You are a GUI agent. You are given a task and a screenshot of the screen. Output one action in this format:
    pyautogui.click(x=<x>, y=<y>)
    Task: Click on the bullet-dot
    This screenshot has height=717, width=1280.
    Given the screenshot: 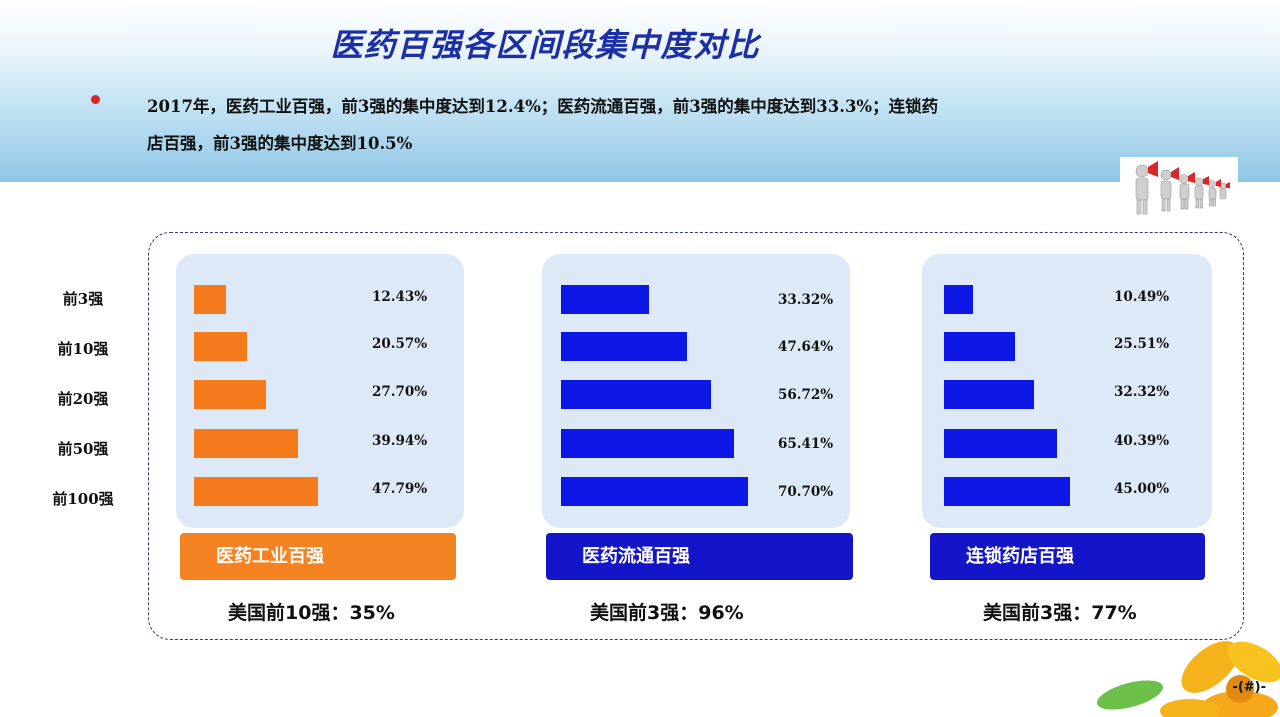 What is the action you would take?
    pyautogui.click(x=95, y=99)
    